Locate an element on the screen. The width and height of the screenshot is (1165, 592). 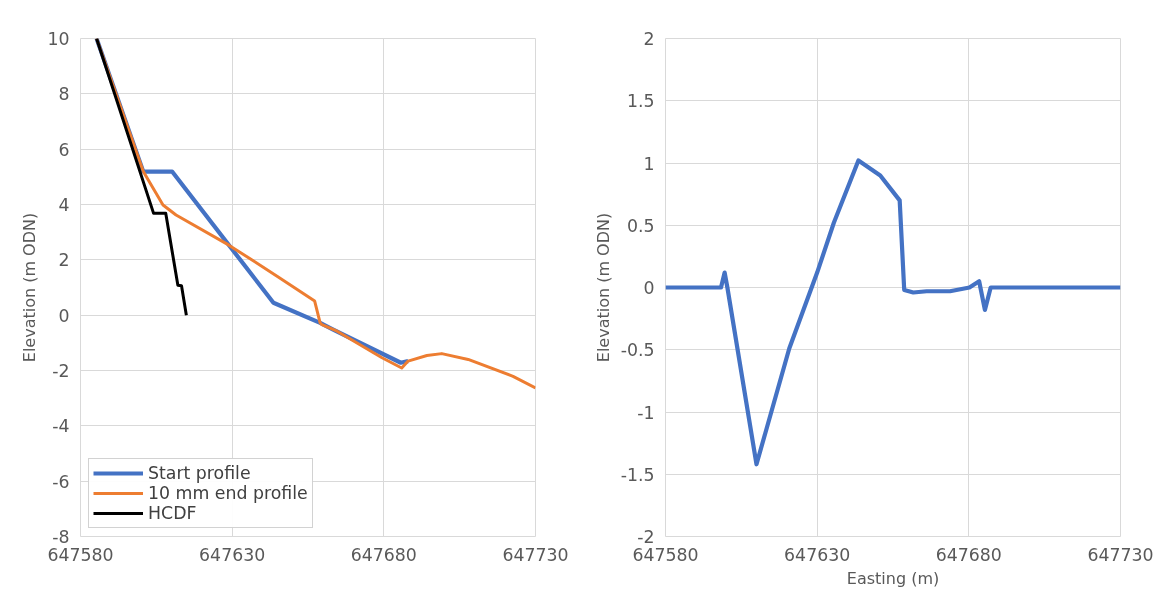
y-tick-label: -1 is located at coordinates (646, 412).